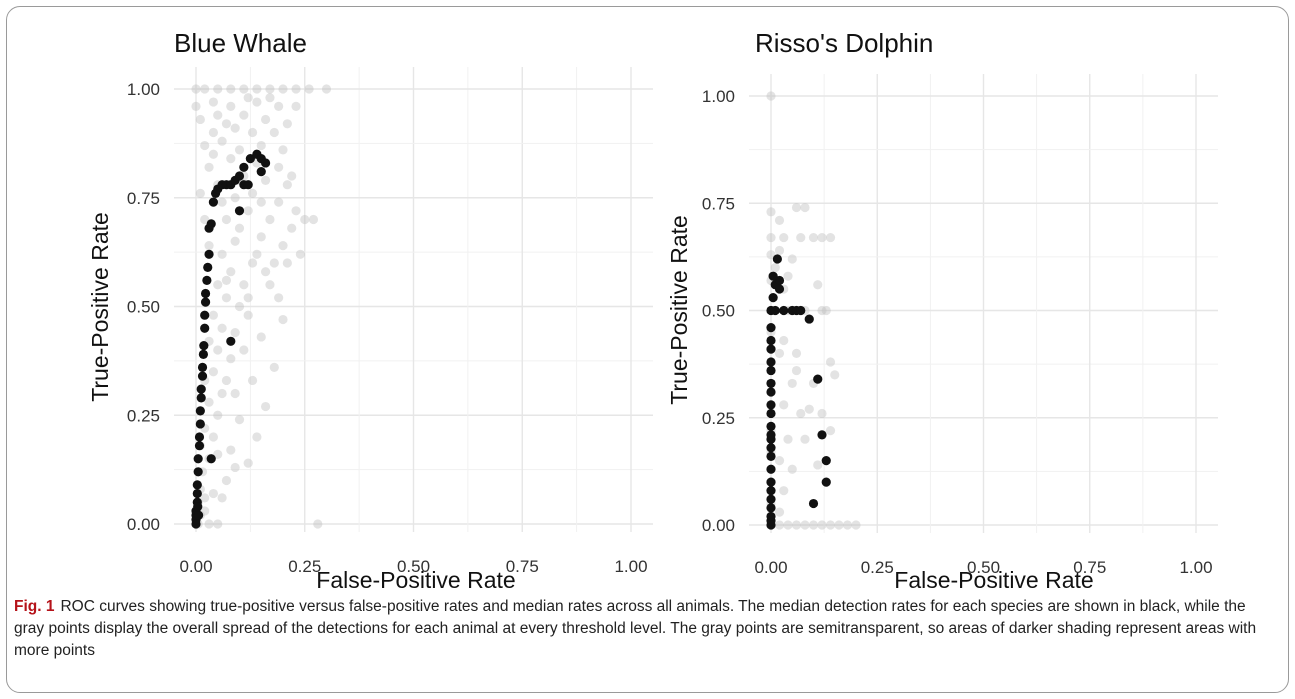  What do you see at coordinates (630, 566) in the screenshot?
I see `x-tick-label: 1.00` at bounding box center [630, 566].